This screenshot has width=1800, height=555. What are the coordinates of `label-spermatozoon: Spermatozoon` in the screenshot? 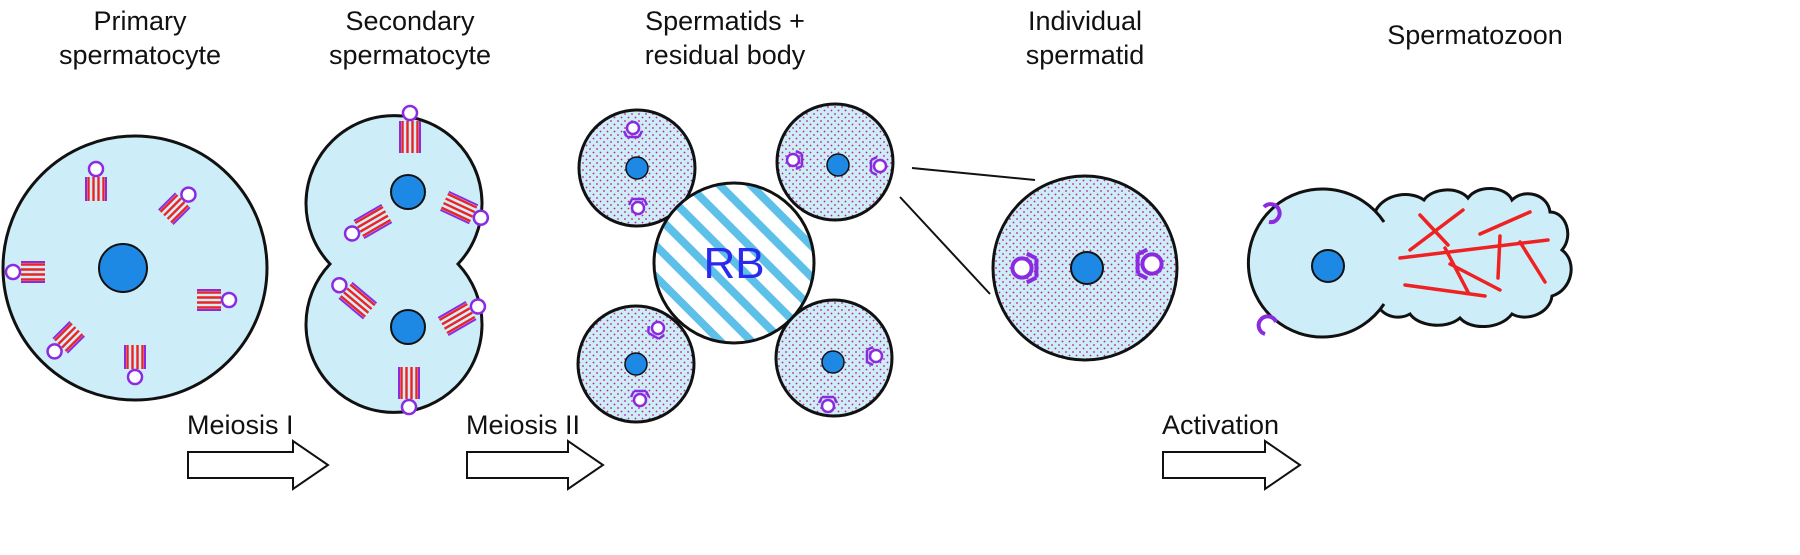 It's located at (1475, 35).